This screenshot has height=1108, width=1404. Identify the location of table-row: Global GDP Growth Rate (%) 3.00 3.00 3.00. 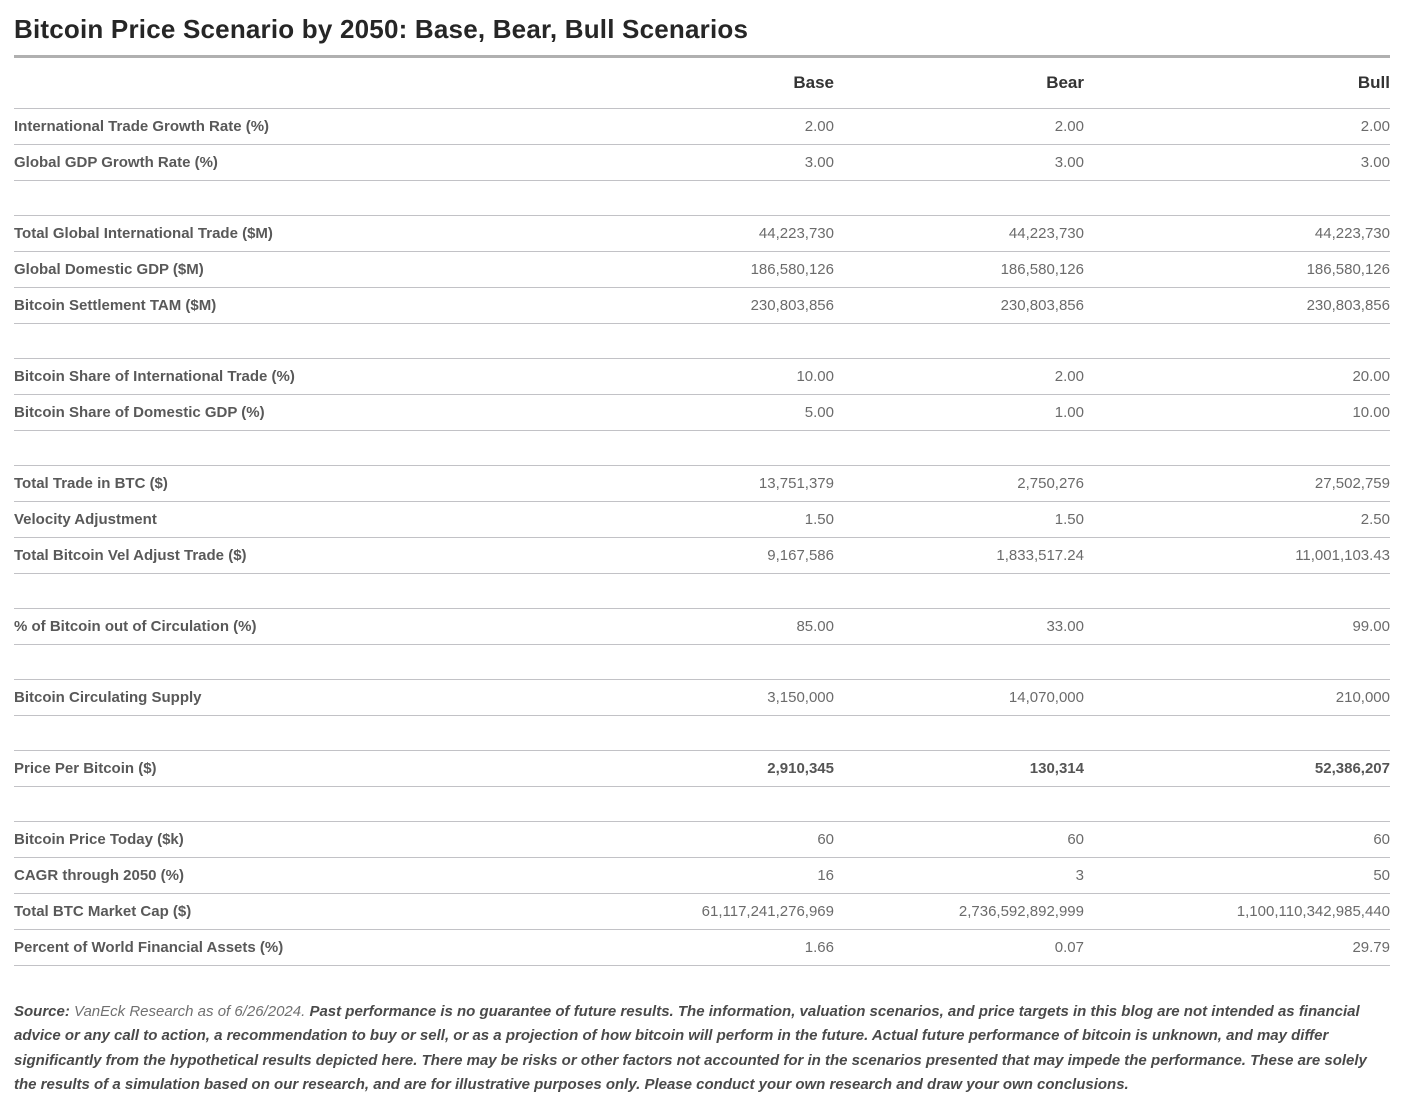
(702, 162).